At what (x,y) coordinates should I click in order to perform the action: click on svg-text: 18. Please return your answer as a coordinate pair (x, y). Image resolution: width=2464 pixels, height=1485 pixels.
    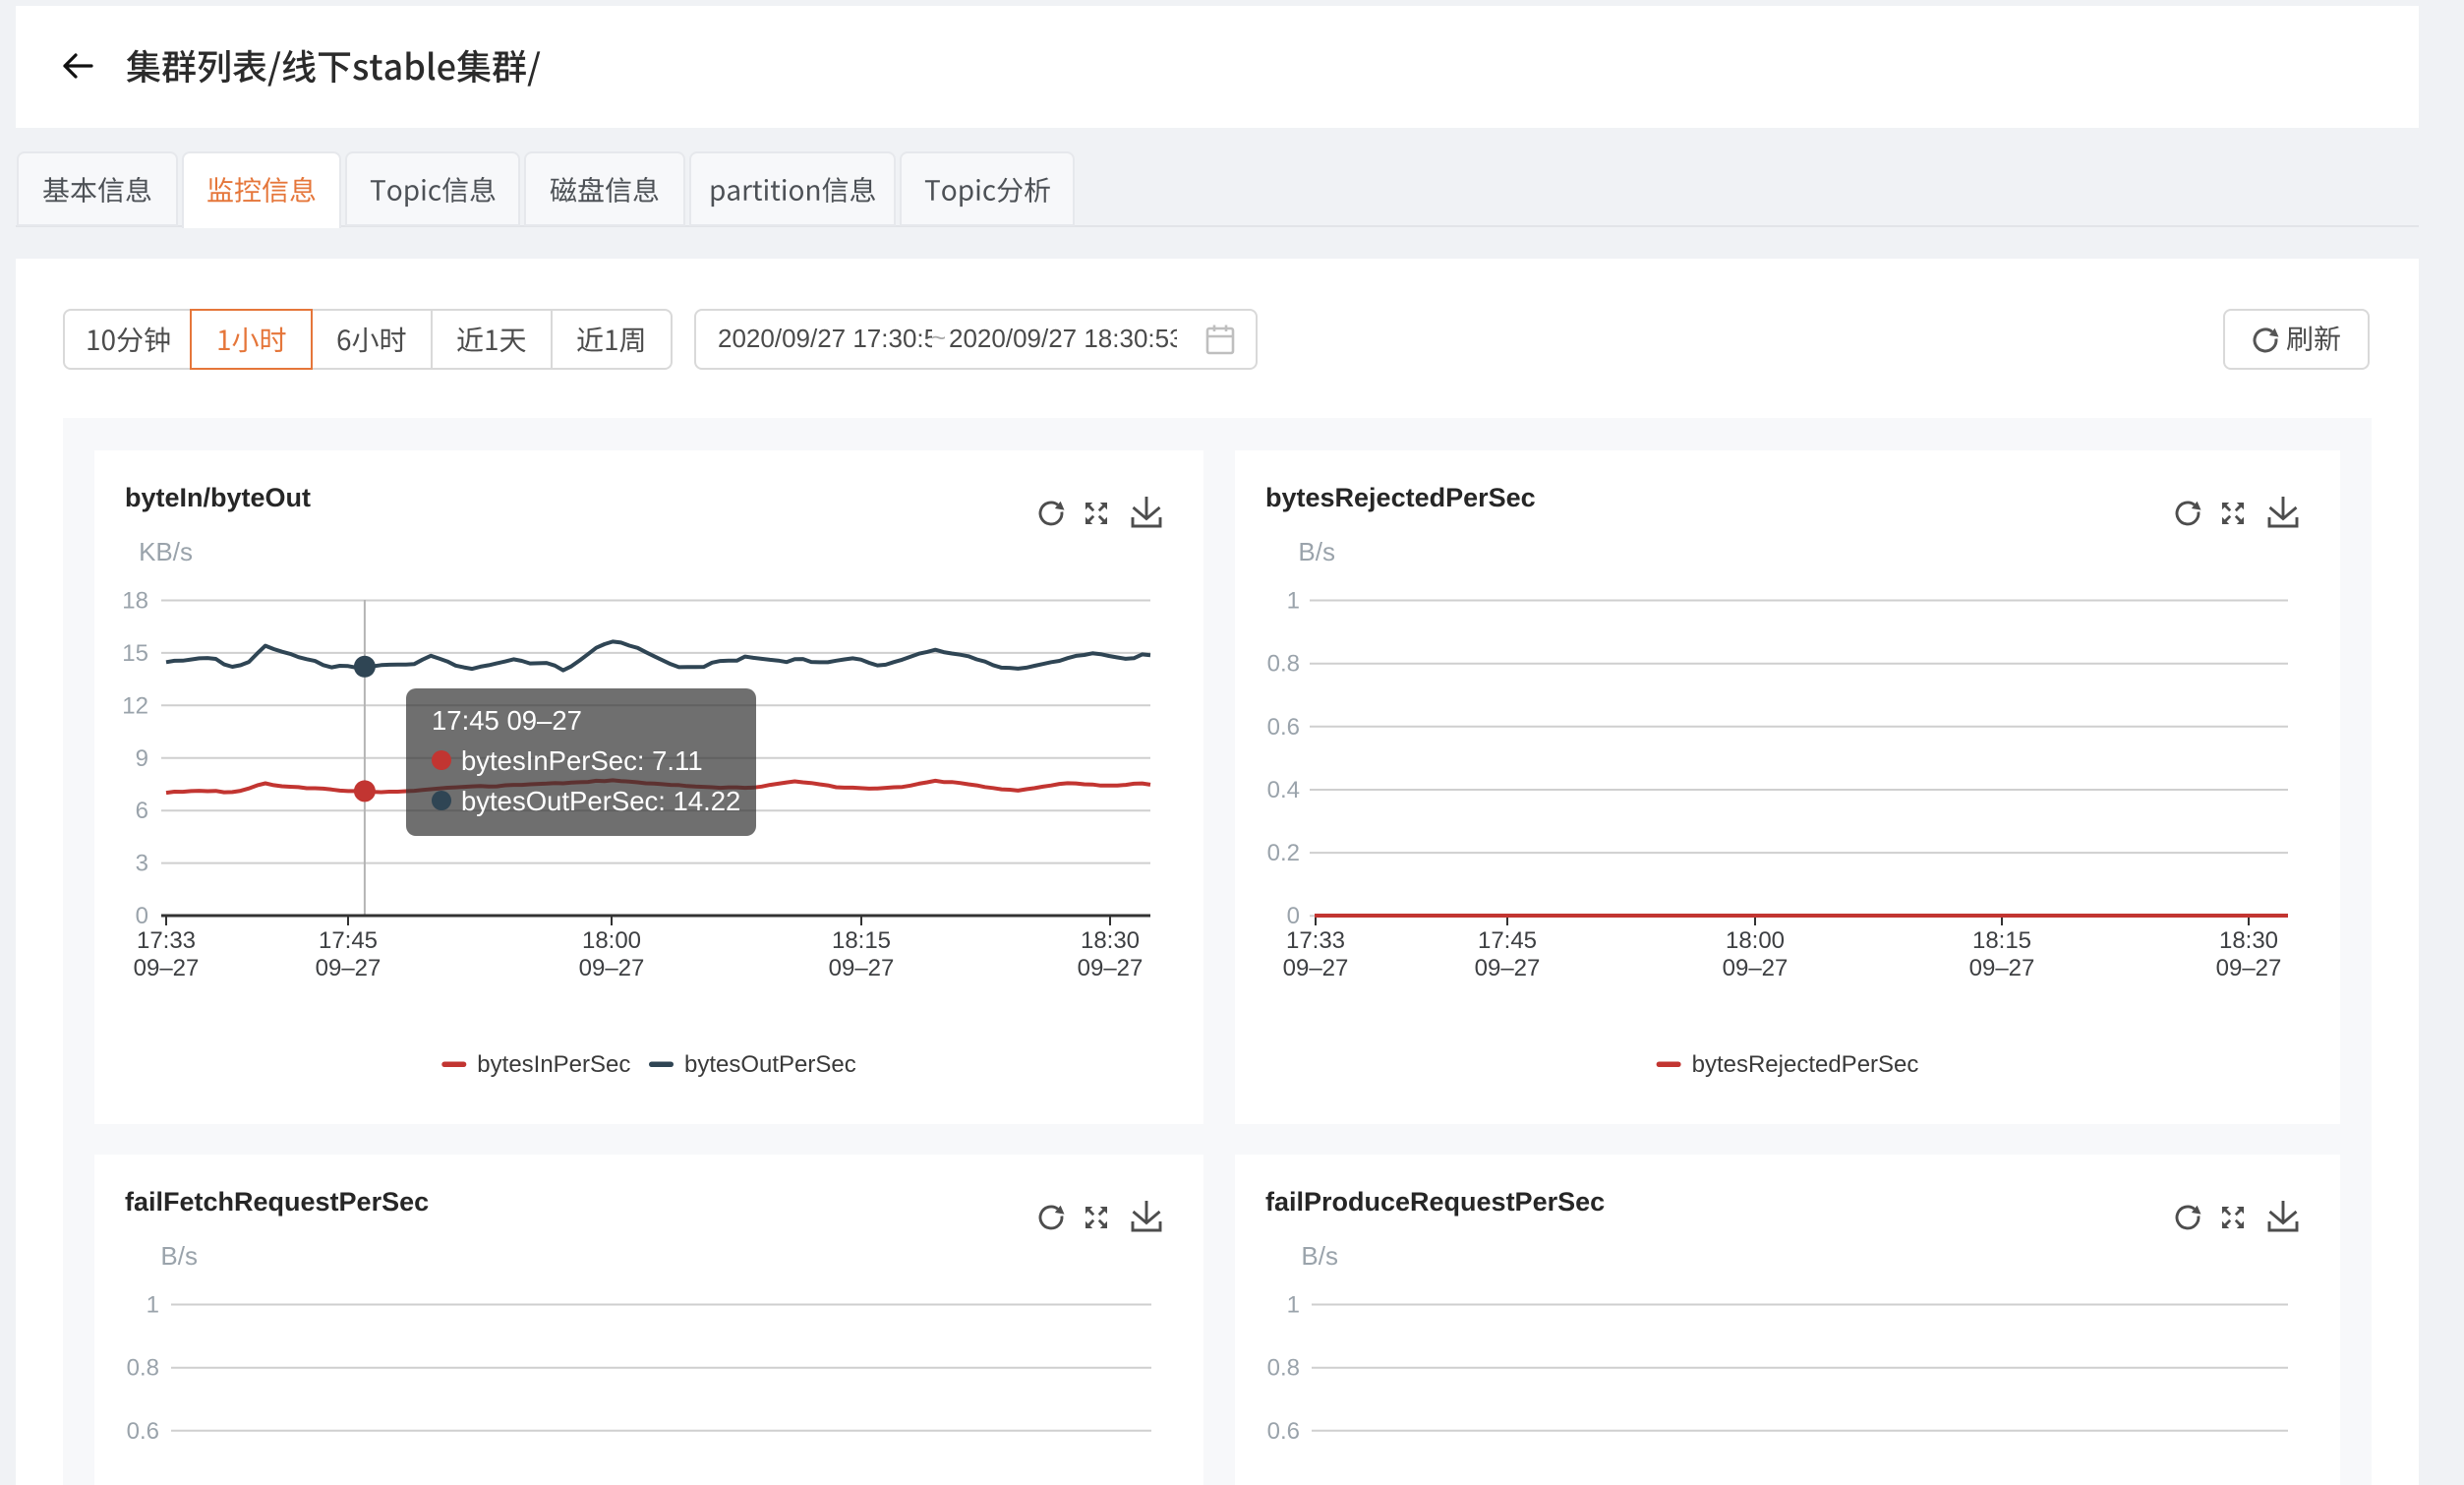
    Looking at the image, I should click on (135, 602).